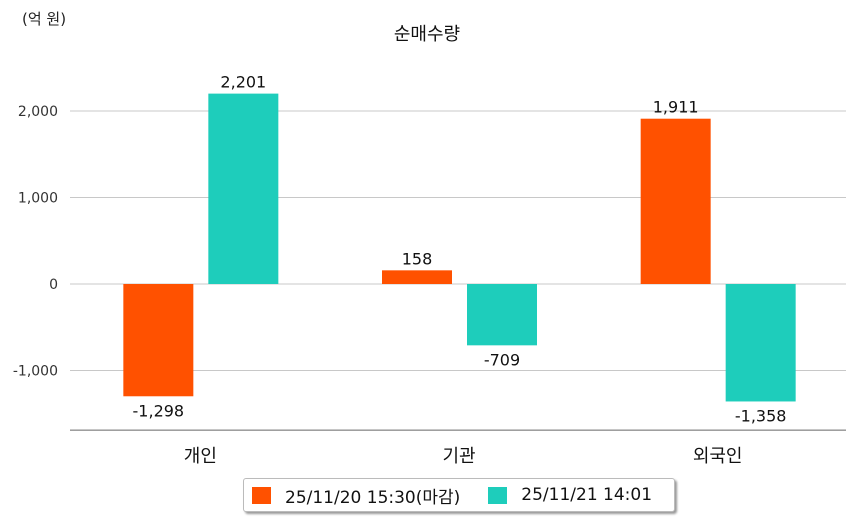 The image size is (854, 520). Describe the element at coordinates (502, 359) in the screenshot. I see `data-label: -709` at that location.